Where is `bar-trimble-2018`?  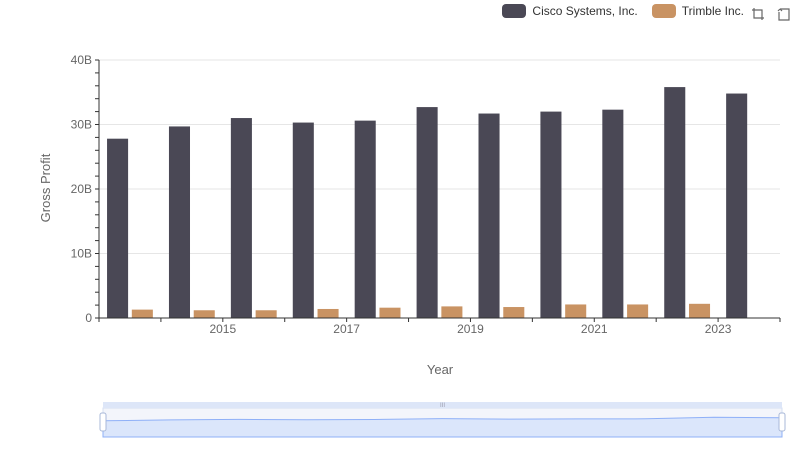
bar-trimble-2018 is located at coordinates (390, 312).